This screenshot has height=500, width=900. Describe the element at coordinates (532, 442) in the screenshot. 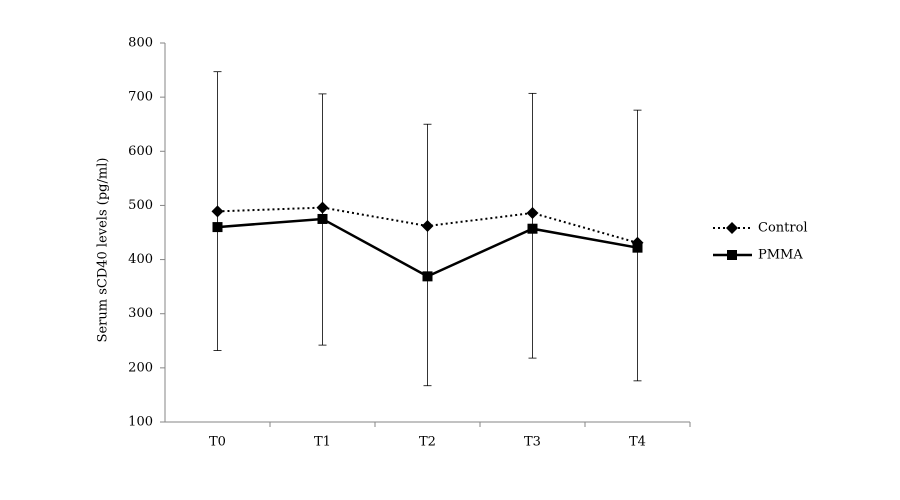

I see `x-tick-label: T3` at that location.